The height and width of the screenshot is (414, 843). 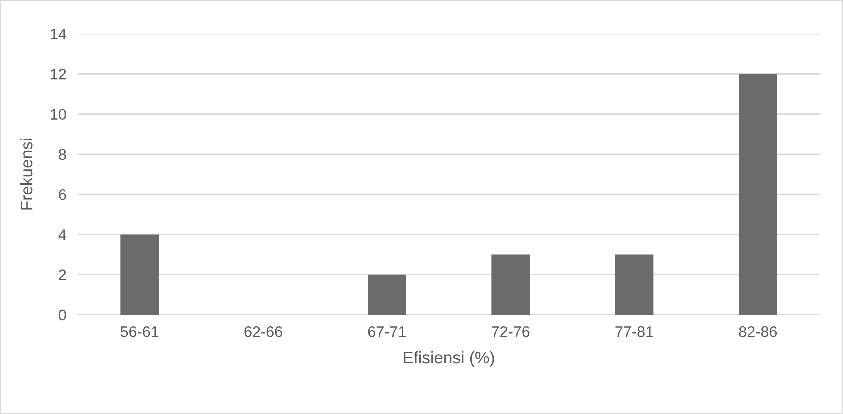 I want to click on y-tick-label: 14, so click(x=58, y=34).